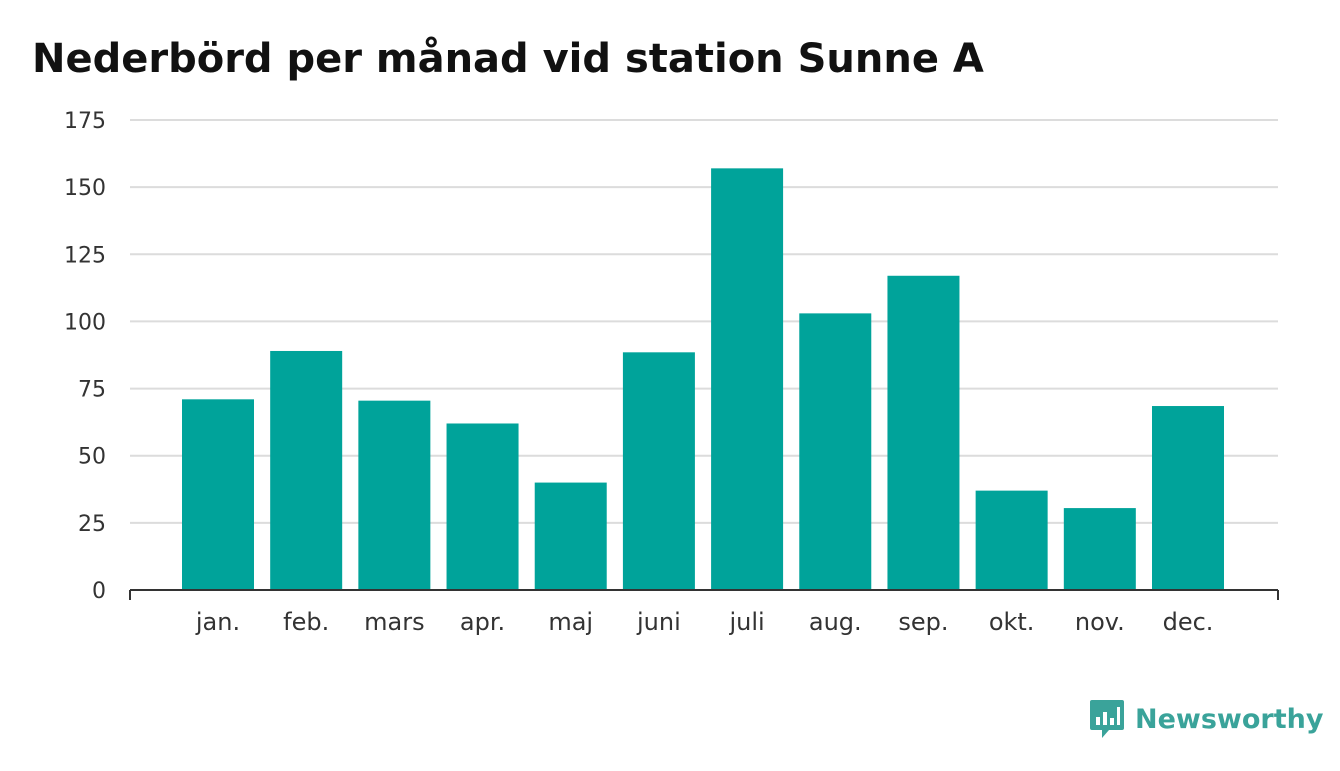 This screenshot has height=771, width=1340. I want to click on x-tick-label: apr., so click(482, 622).